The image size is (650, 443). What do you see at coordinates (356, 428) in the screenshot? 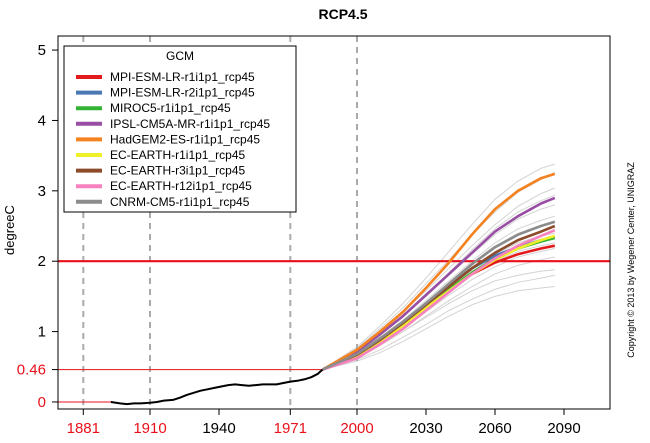
I see `x-tick-label: 2000` at bounding box center [356, 428].